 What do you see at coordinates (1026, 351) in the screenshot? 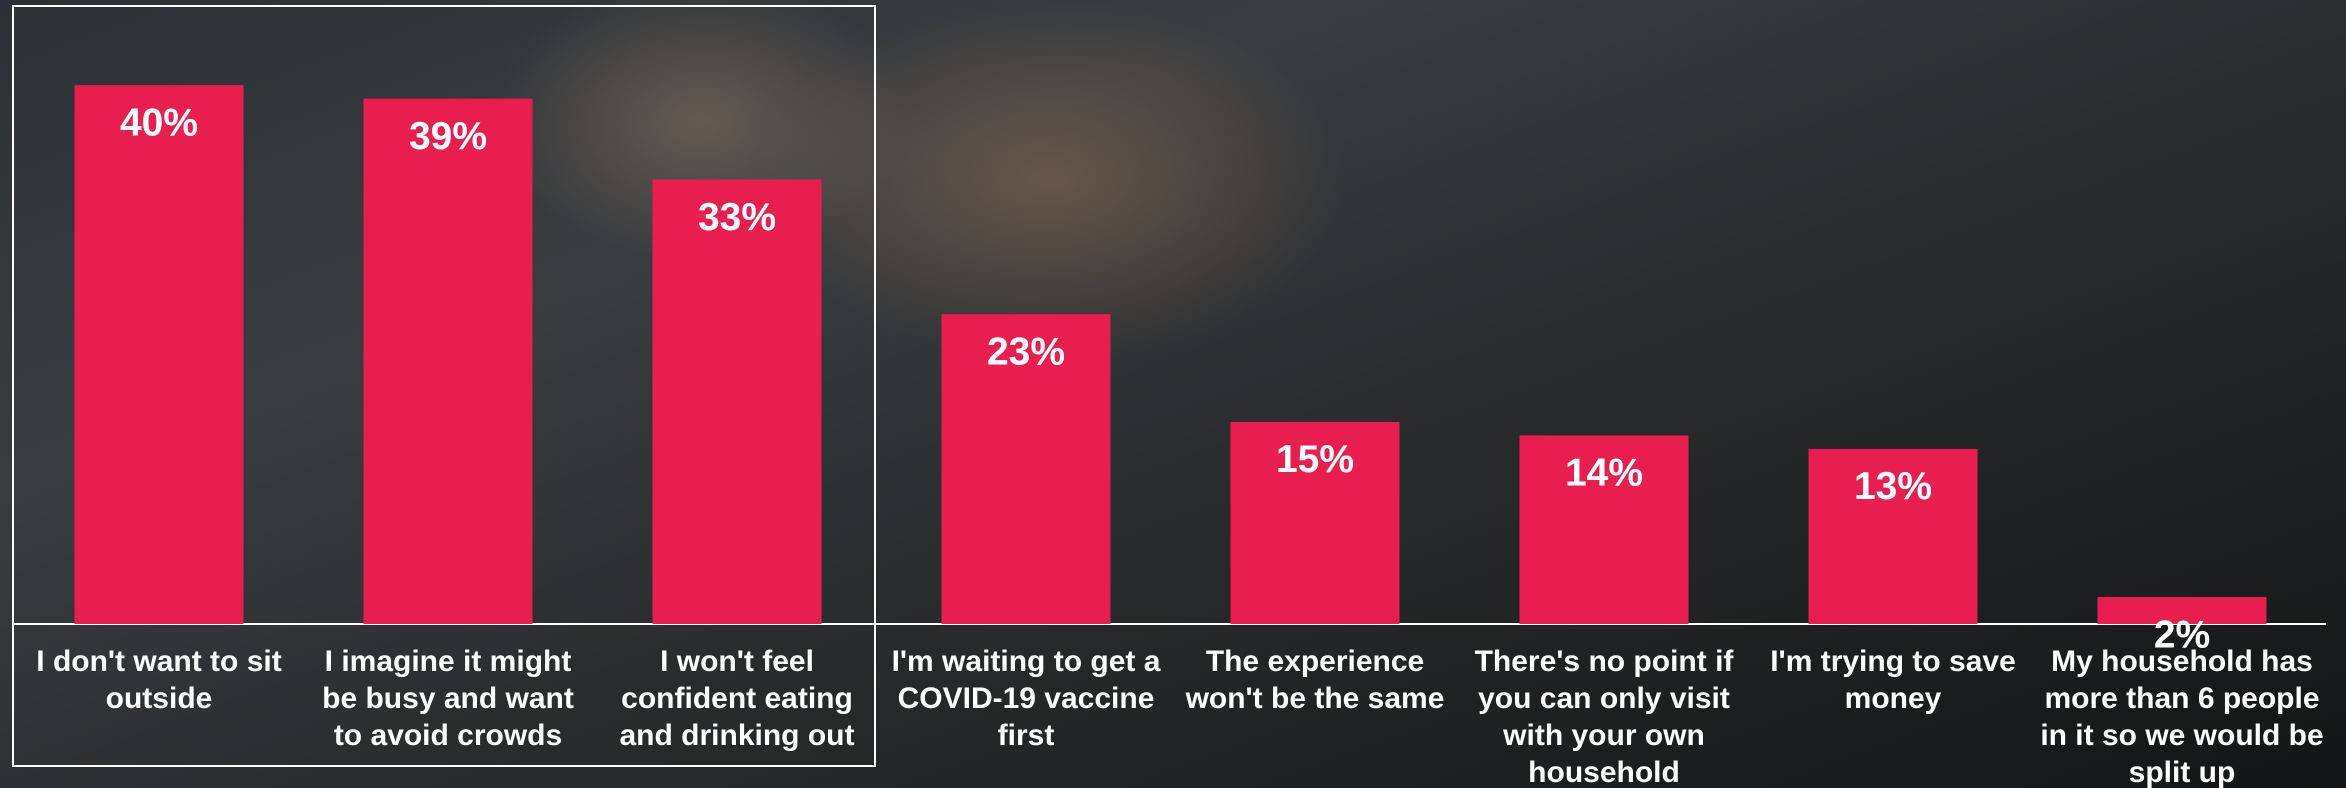
I see `value-label: 23%` at bounding box center [1026, 351].